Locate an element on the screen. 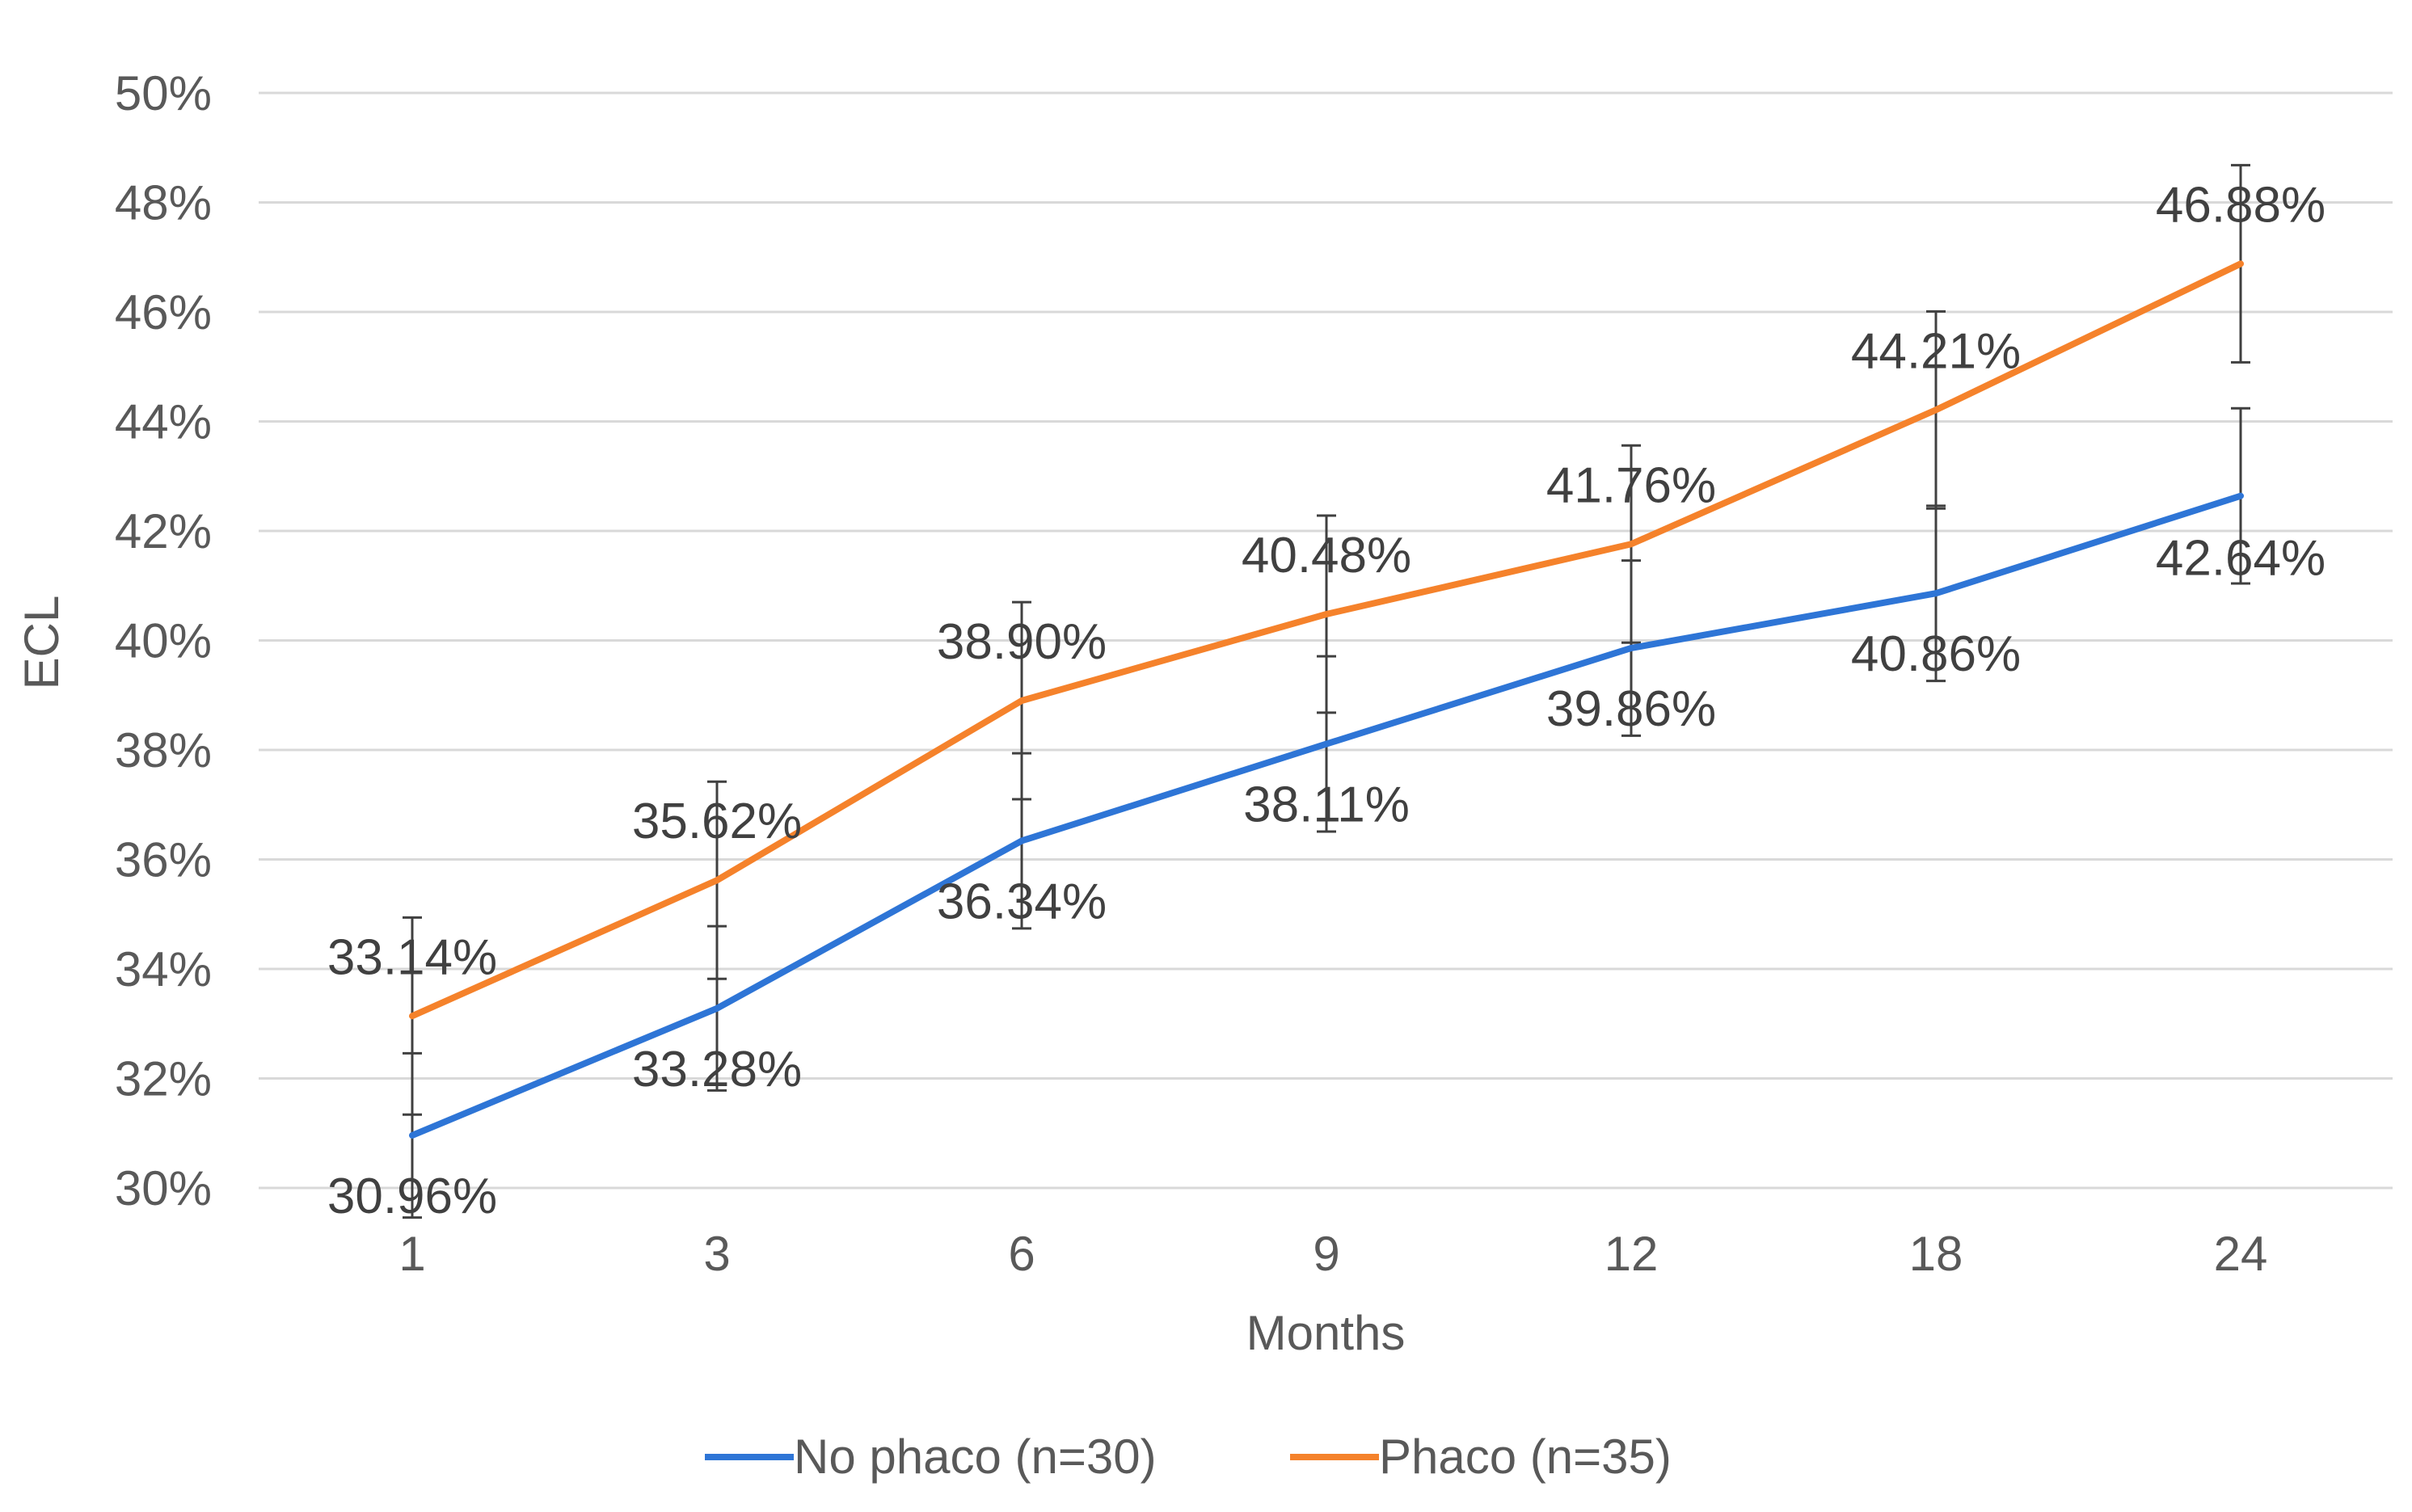 The width and height of the screenshot is (2412, 1512). legend-label-phaco: Phaco (n=35) is located at coordinates (1525, 1457).